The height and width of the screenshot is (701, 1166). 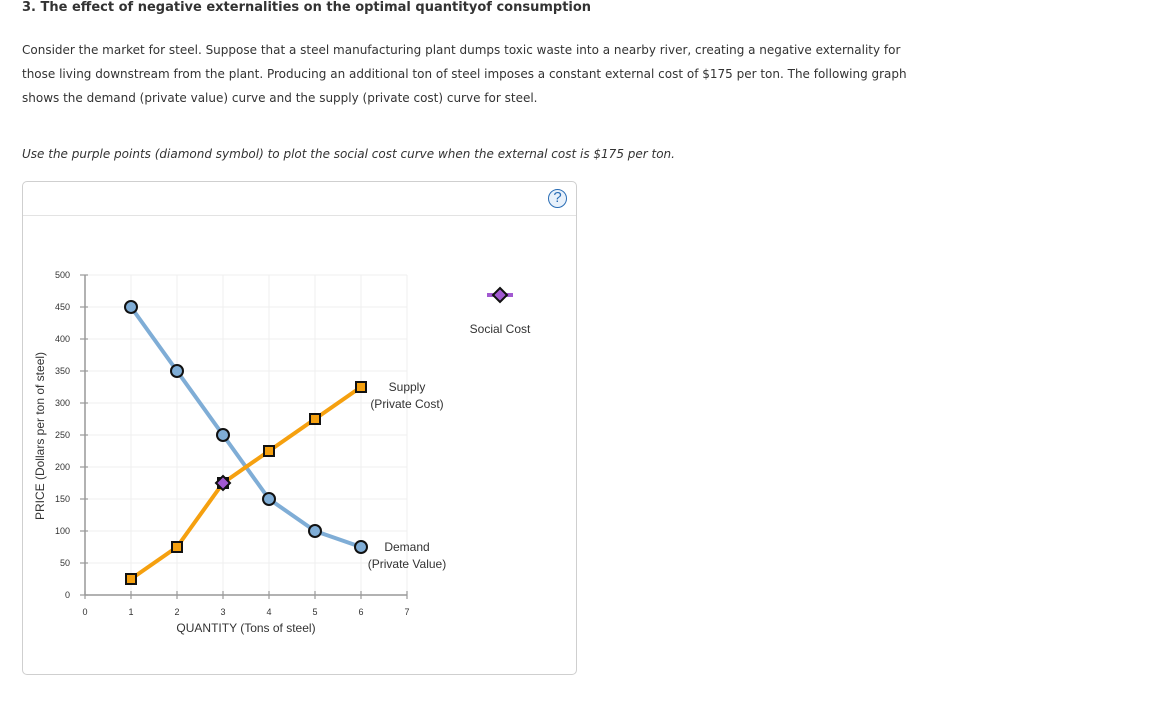 What do you see at coordinates (62, 467) in the screenshot?
I see `y-tick-label: 200` at bounding box center [62, 467].